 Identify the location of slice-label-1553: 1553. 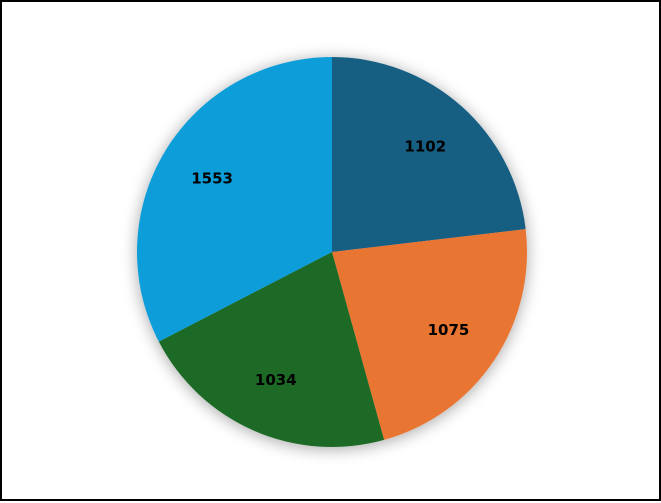
(212, 179).